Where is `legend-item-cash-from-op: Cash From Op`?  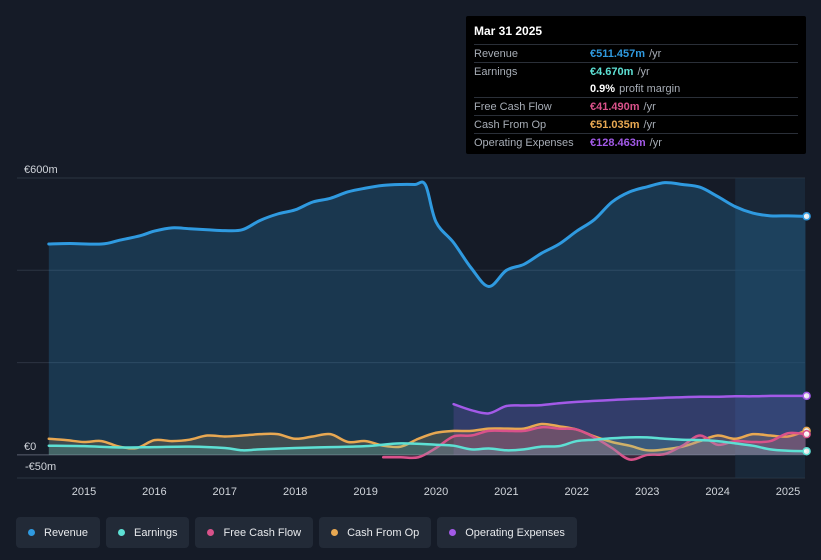 legend-item-cash-from-op: Cash From Op is located at coordinates (375, 532).